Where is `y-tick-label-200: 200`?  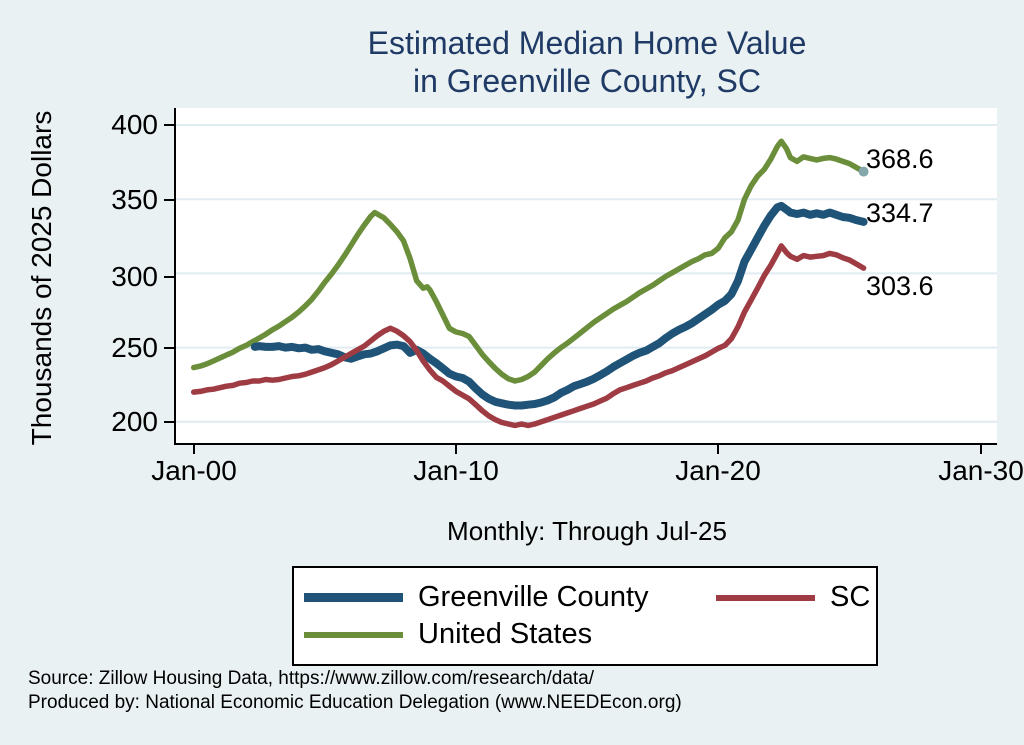
y-tick-label-200: 200 is located at coordinates (134, 421).